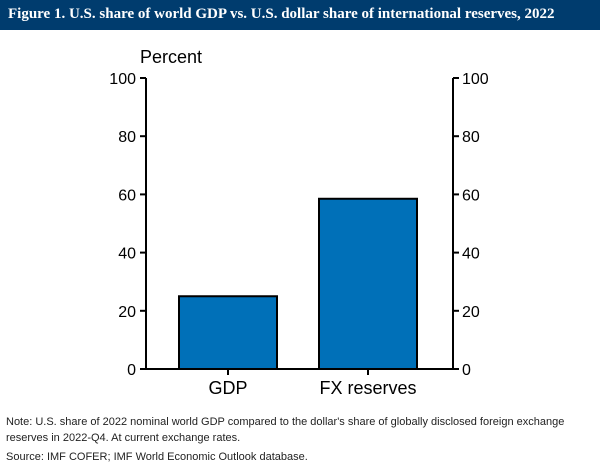 This screenshot has height=469, width=600. Describe the element at coordinates (131, 370) in the screenshot. I see `left-y-tick-label: 0` at that location.